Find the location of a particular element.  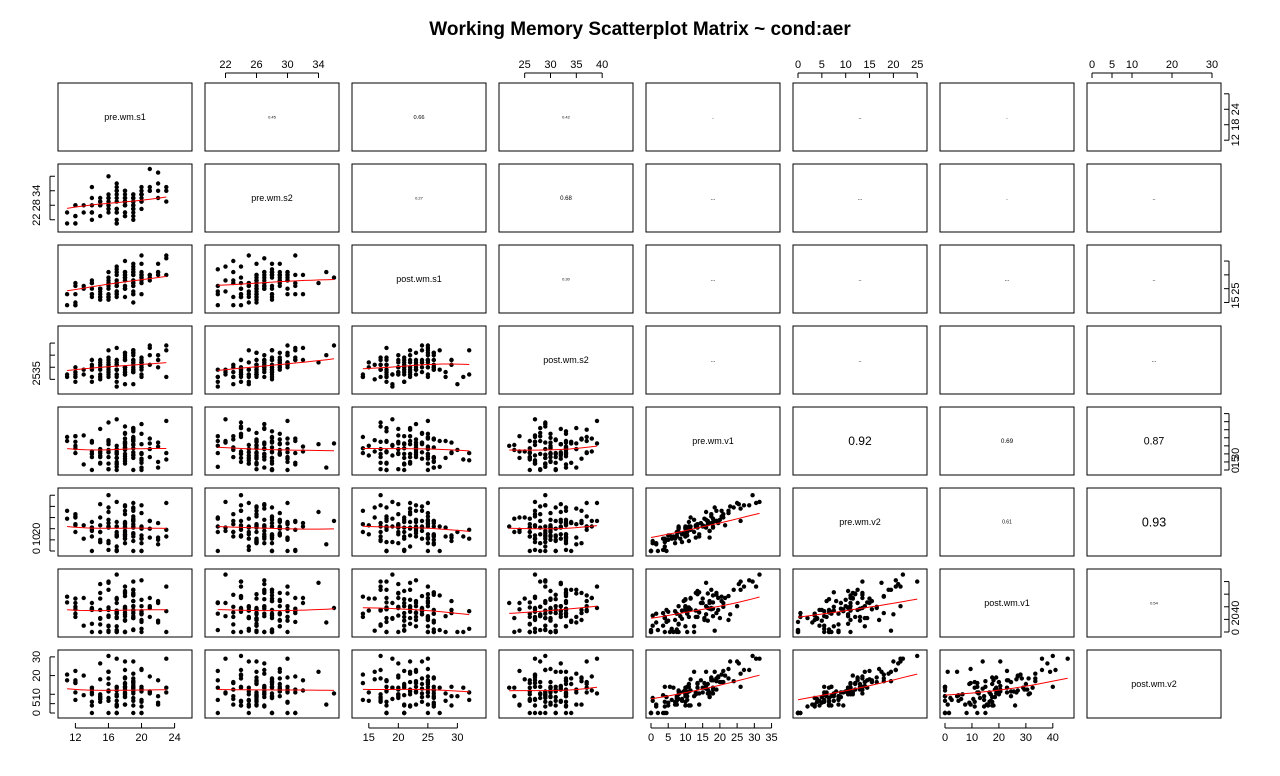

smoother-line is located at coordinates (857, 687).